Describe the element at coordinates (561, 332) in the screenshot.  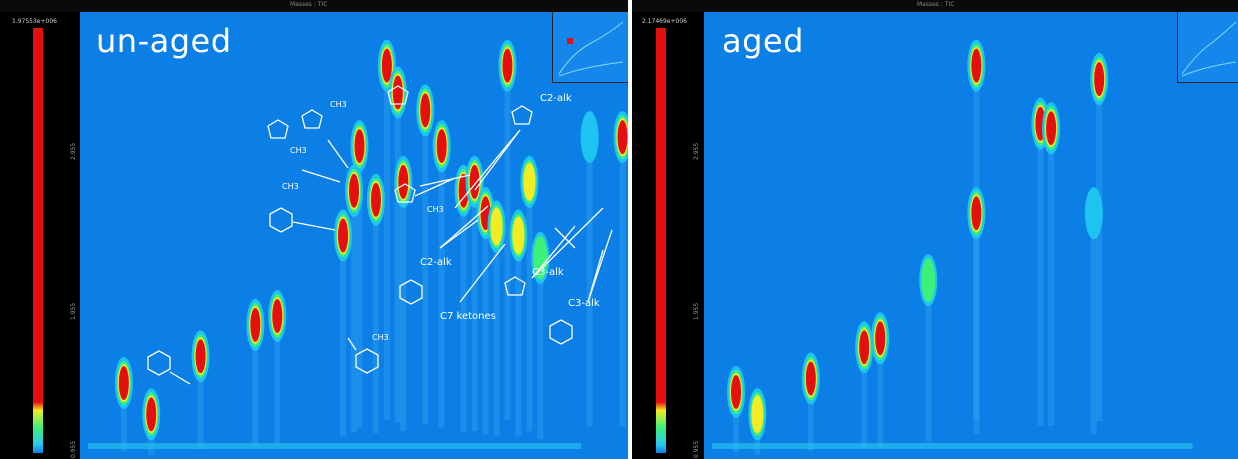
I see `c3-alk-benzene` at that location.